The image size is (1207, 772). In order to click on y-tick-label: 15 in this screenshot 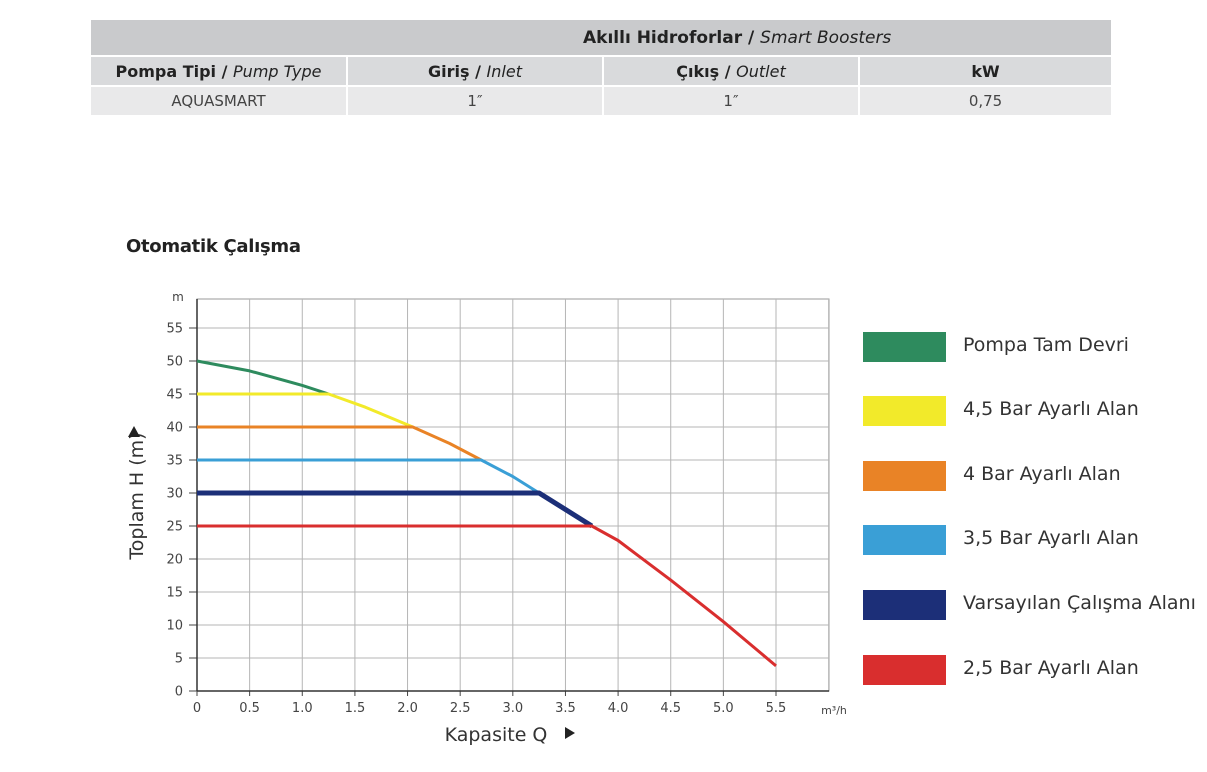, I will do `click(174, 593)`.